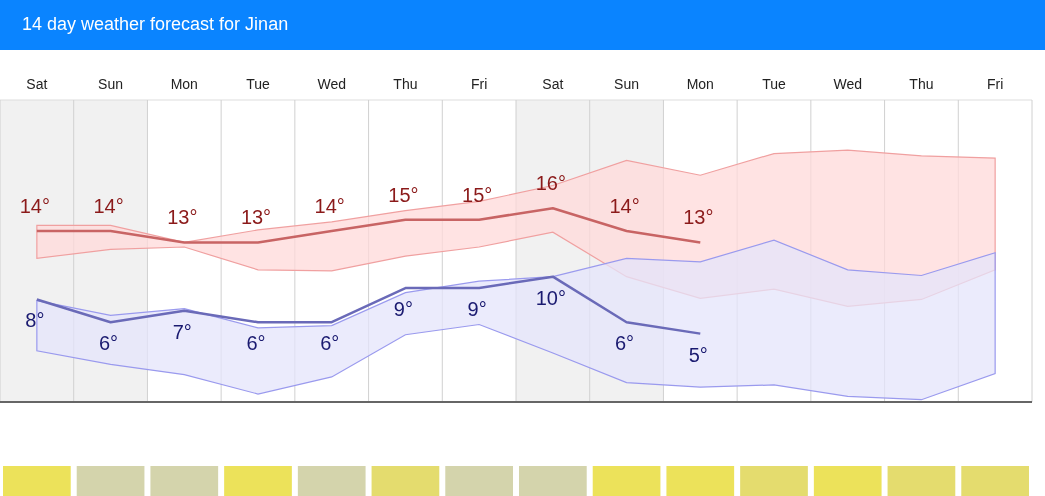  What do you see at coordinates (182, 331) in the screenshot?
I see `data-label: 7°` at bounding box center [182, 331].